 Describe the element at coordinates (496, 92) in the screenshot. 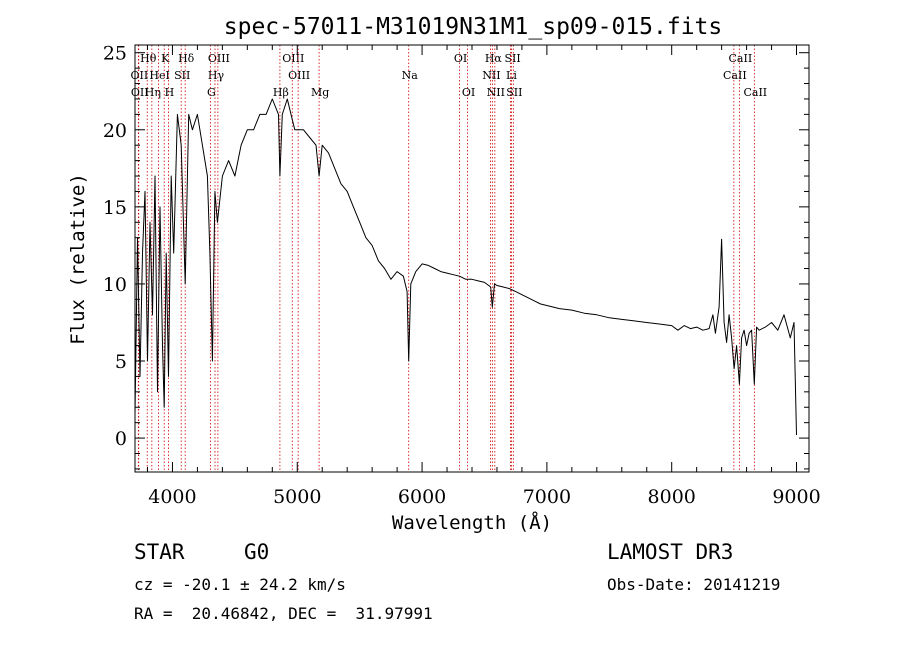

I see `marker-label-21: NII` at that location.